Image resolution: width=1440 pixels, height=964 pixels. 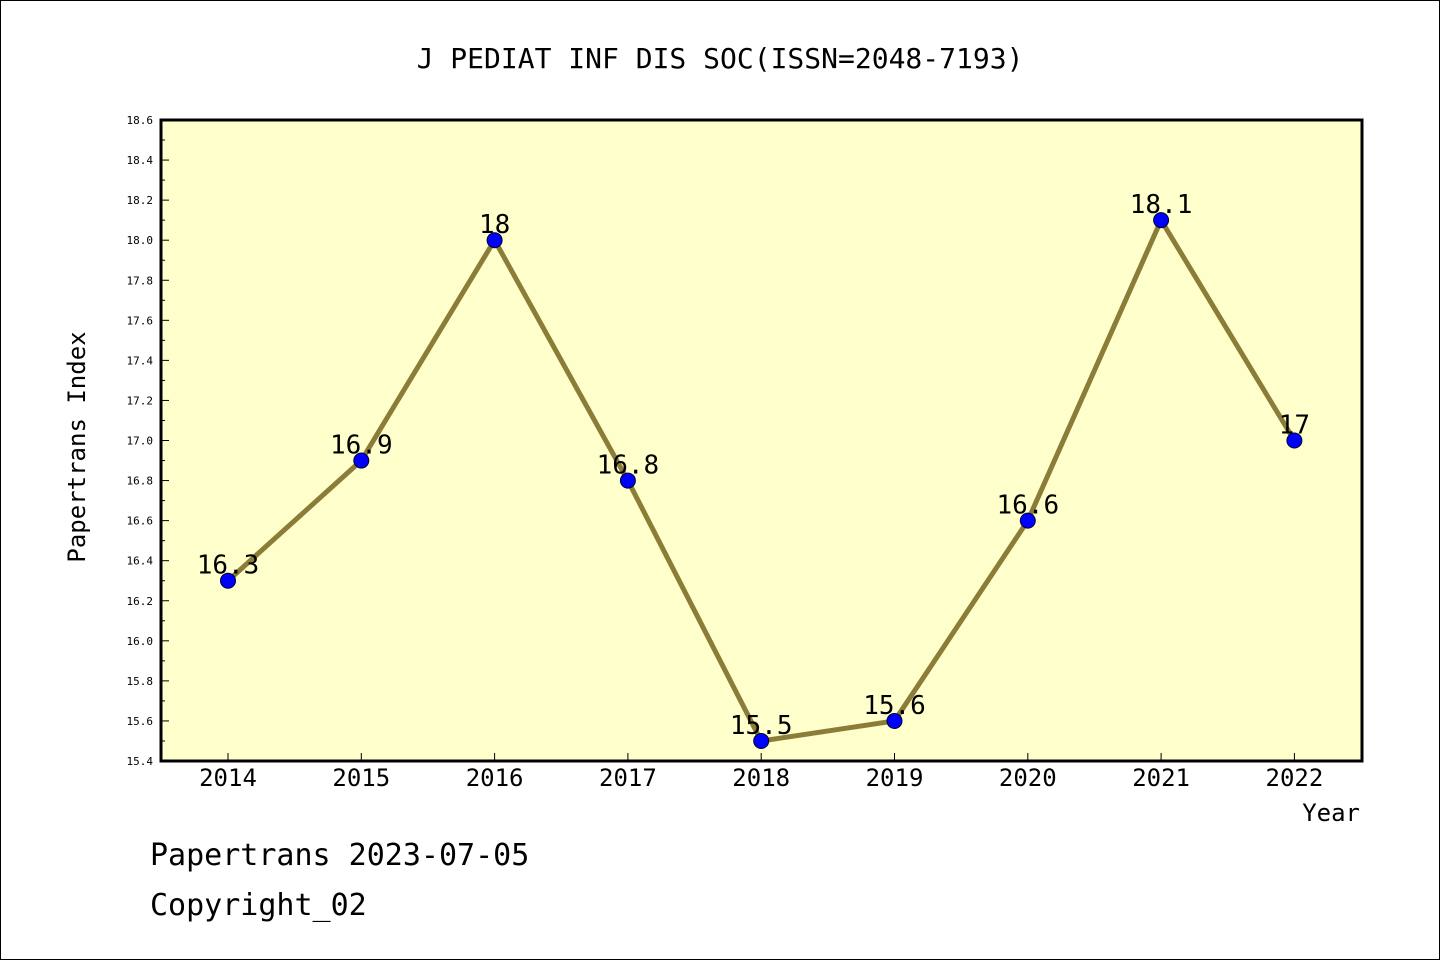 I want to click on x-tick-label: 2020, so click(x=1028, y=778).